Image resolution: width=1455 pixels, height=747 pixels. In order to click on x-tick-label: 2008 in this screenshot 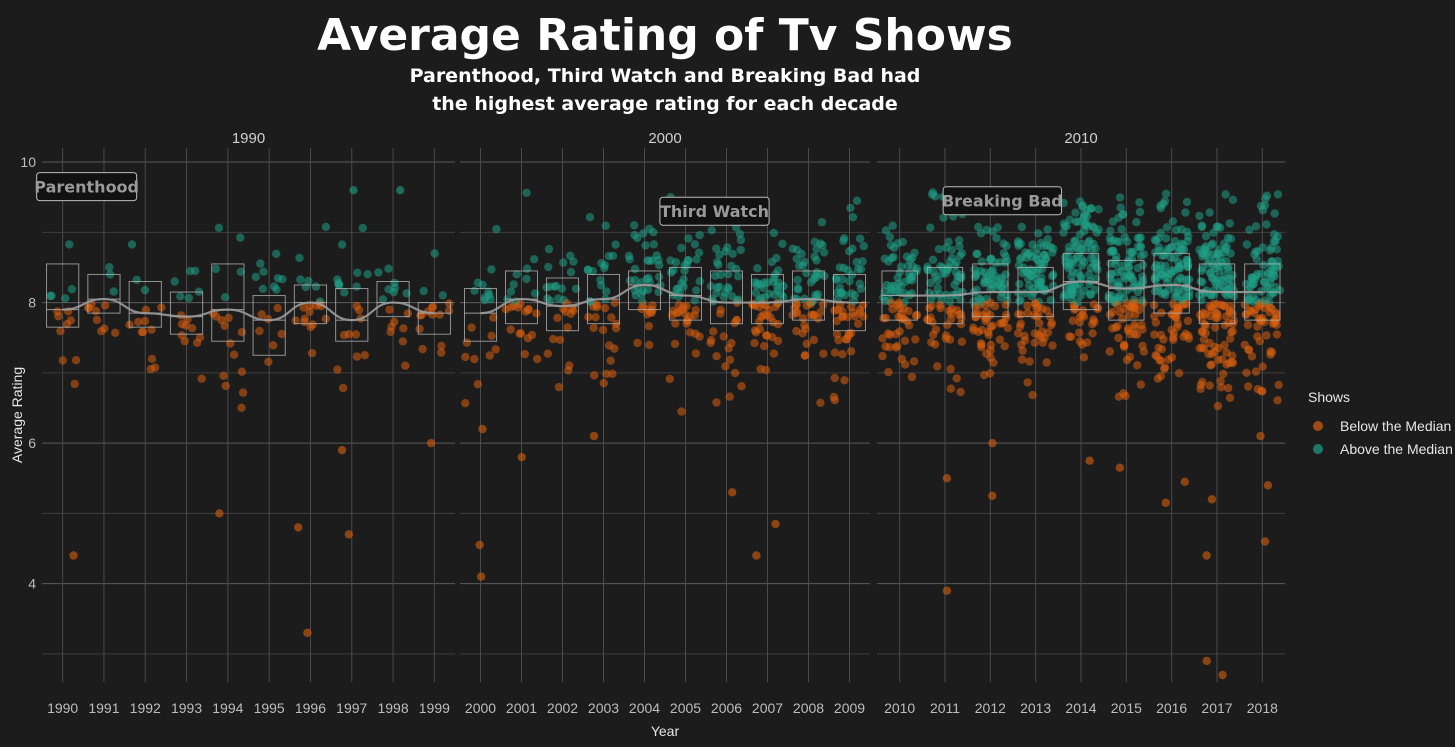, I will do `click(808, 708)`.